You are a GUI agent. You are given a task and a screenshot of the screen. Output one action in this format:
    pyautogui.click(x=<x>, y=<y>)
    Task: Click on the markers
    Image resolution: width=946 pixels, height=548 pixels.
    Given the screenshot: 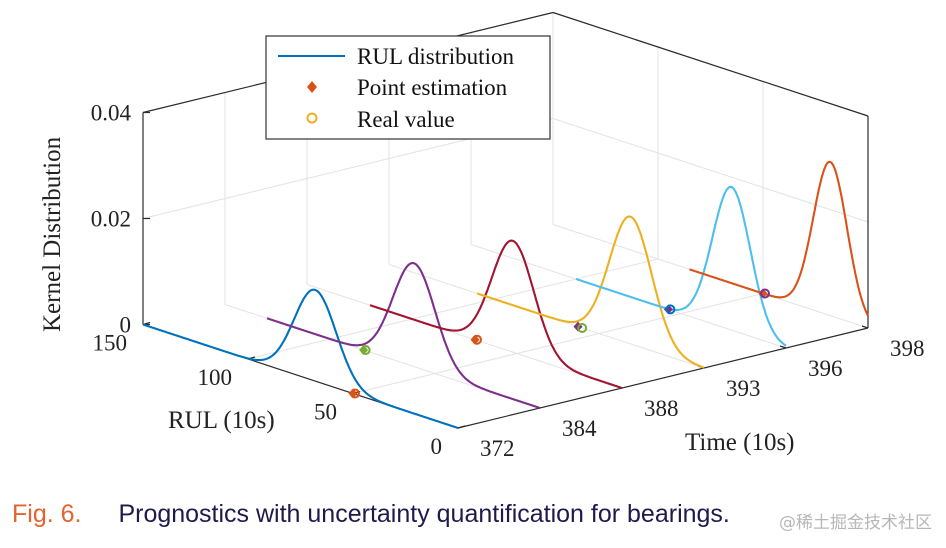 What is the action you would take?
    pyautogui.click(x=559, y=343)
    